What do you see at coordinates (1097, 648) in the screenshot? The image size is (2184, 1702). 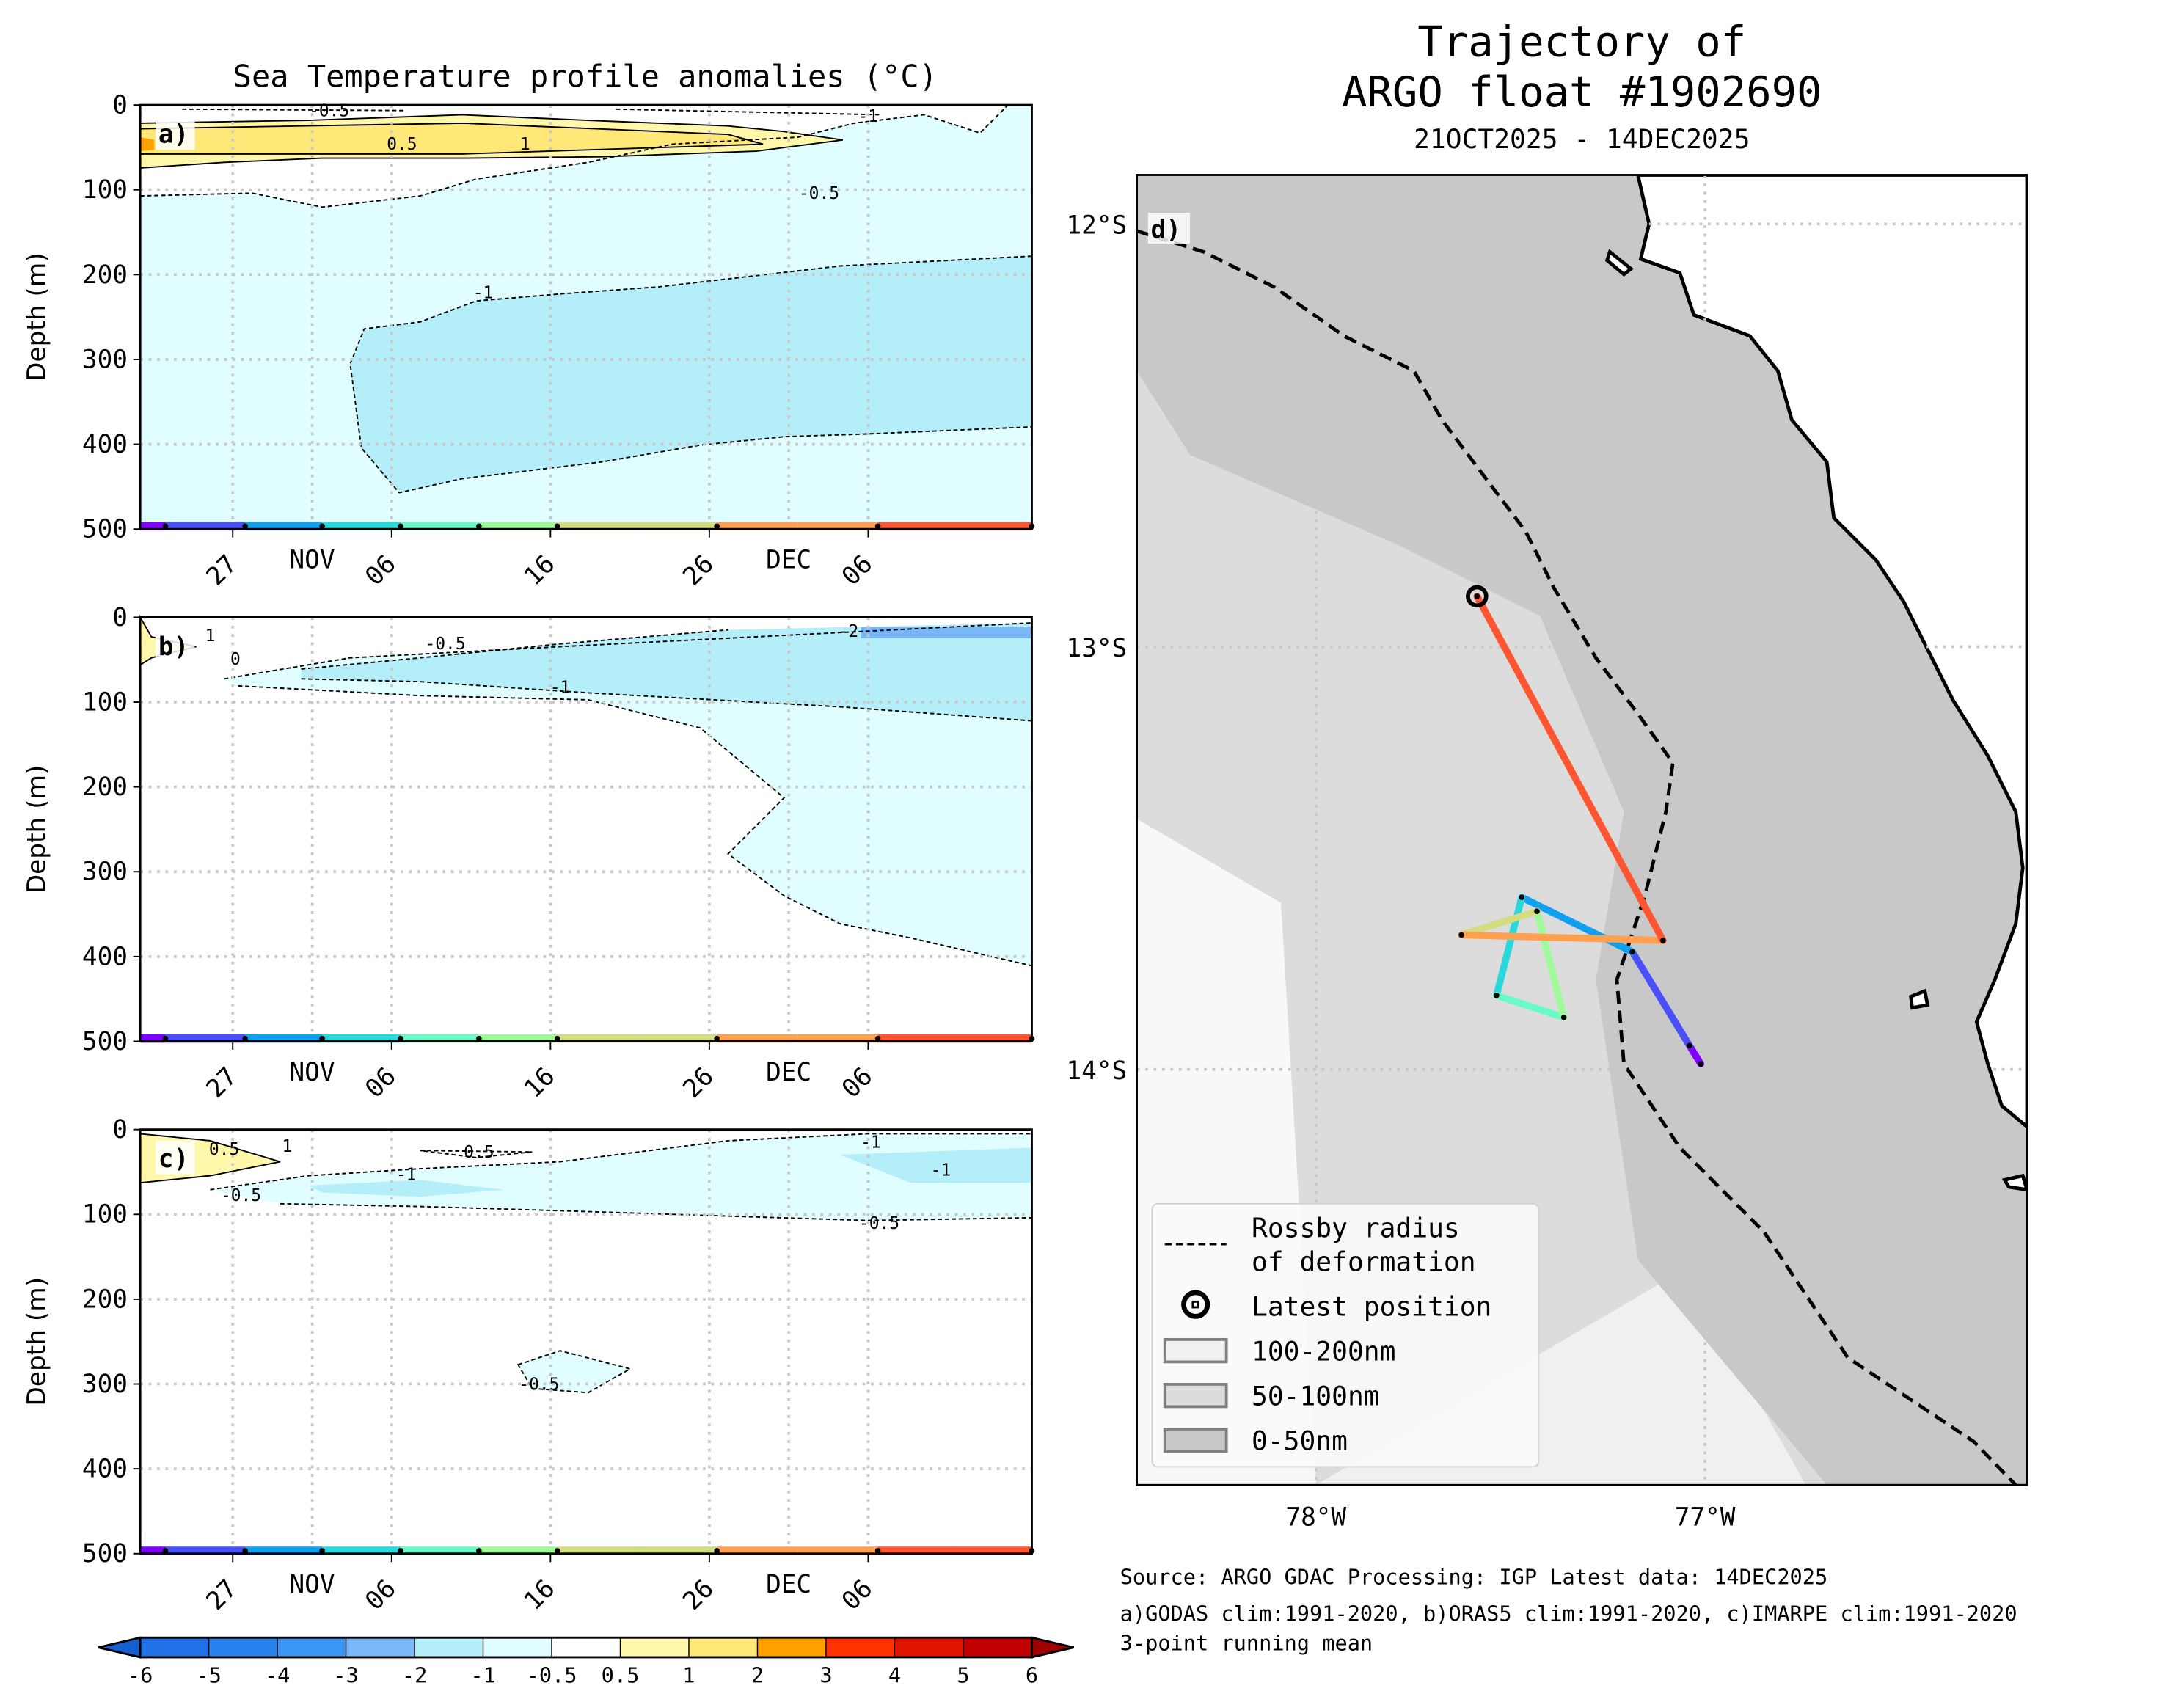 I see `lat-tick-label: 13°S` at bounding box center [1097, 648].